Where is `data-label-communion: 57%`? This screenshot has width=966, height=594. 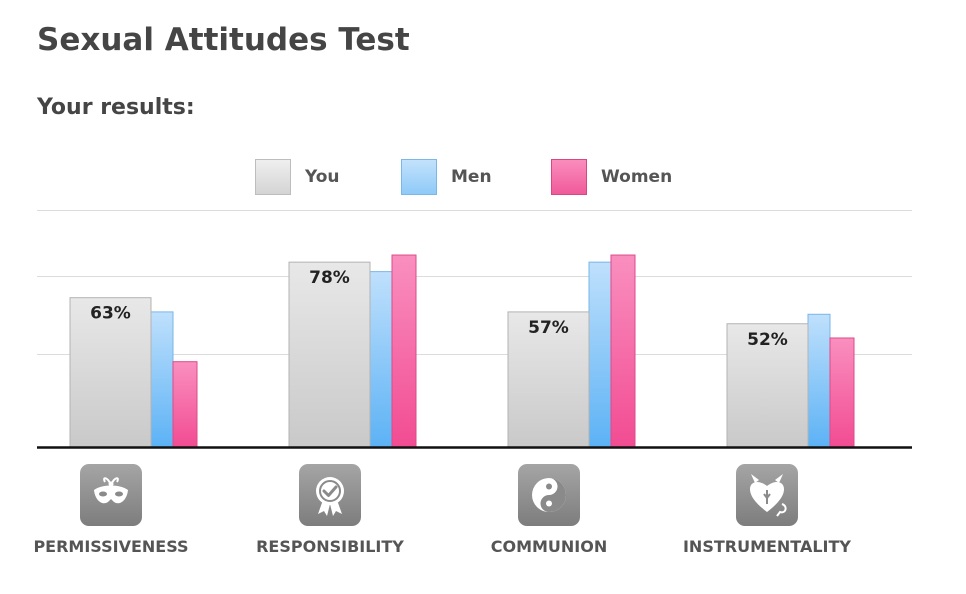
data-label-communion: 57% is located at coordinates (548, 328).